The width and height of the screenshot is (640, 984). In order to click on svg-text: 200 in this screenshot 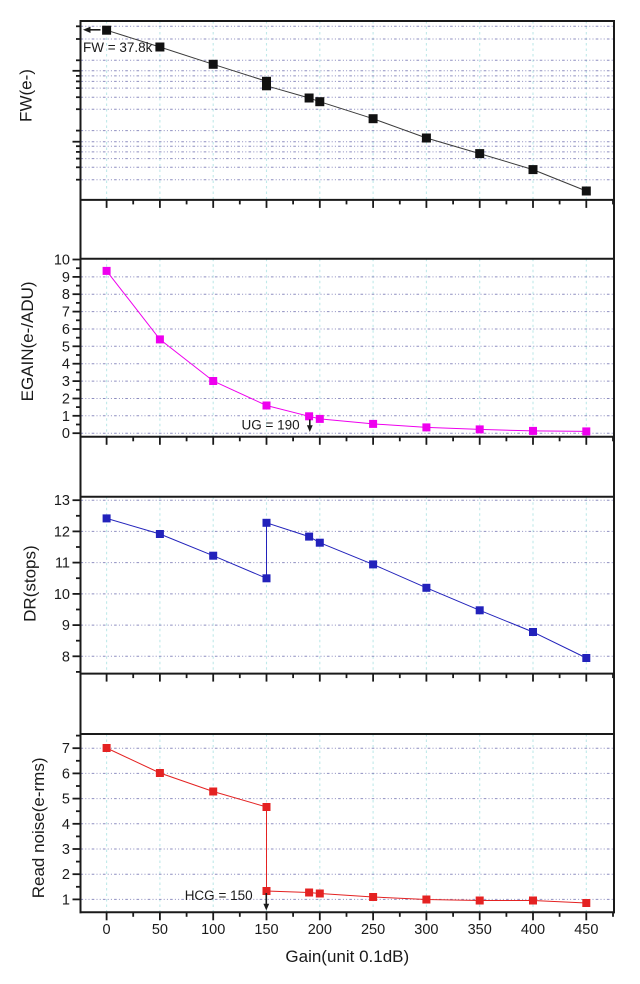, I will do `click(320, 930)`.